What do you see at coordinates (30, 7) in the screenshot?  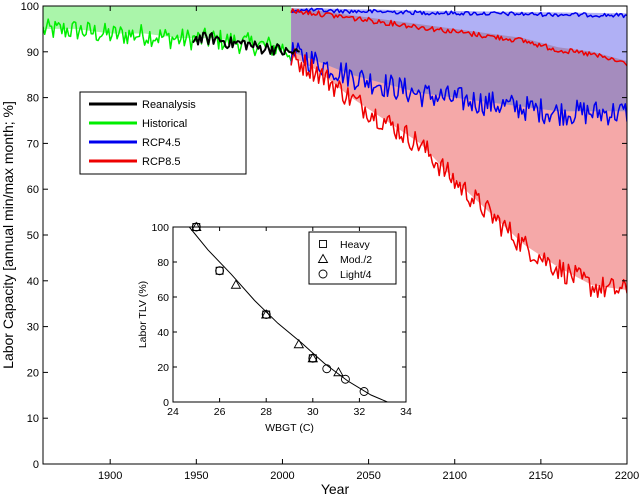 I see `y-tick-label: 100` at bounding box center [30, 7].